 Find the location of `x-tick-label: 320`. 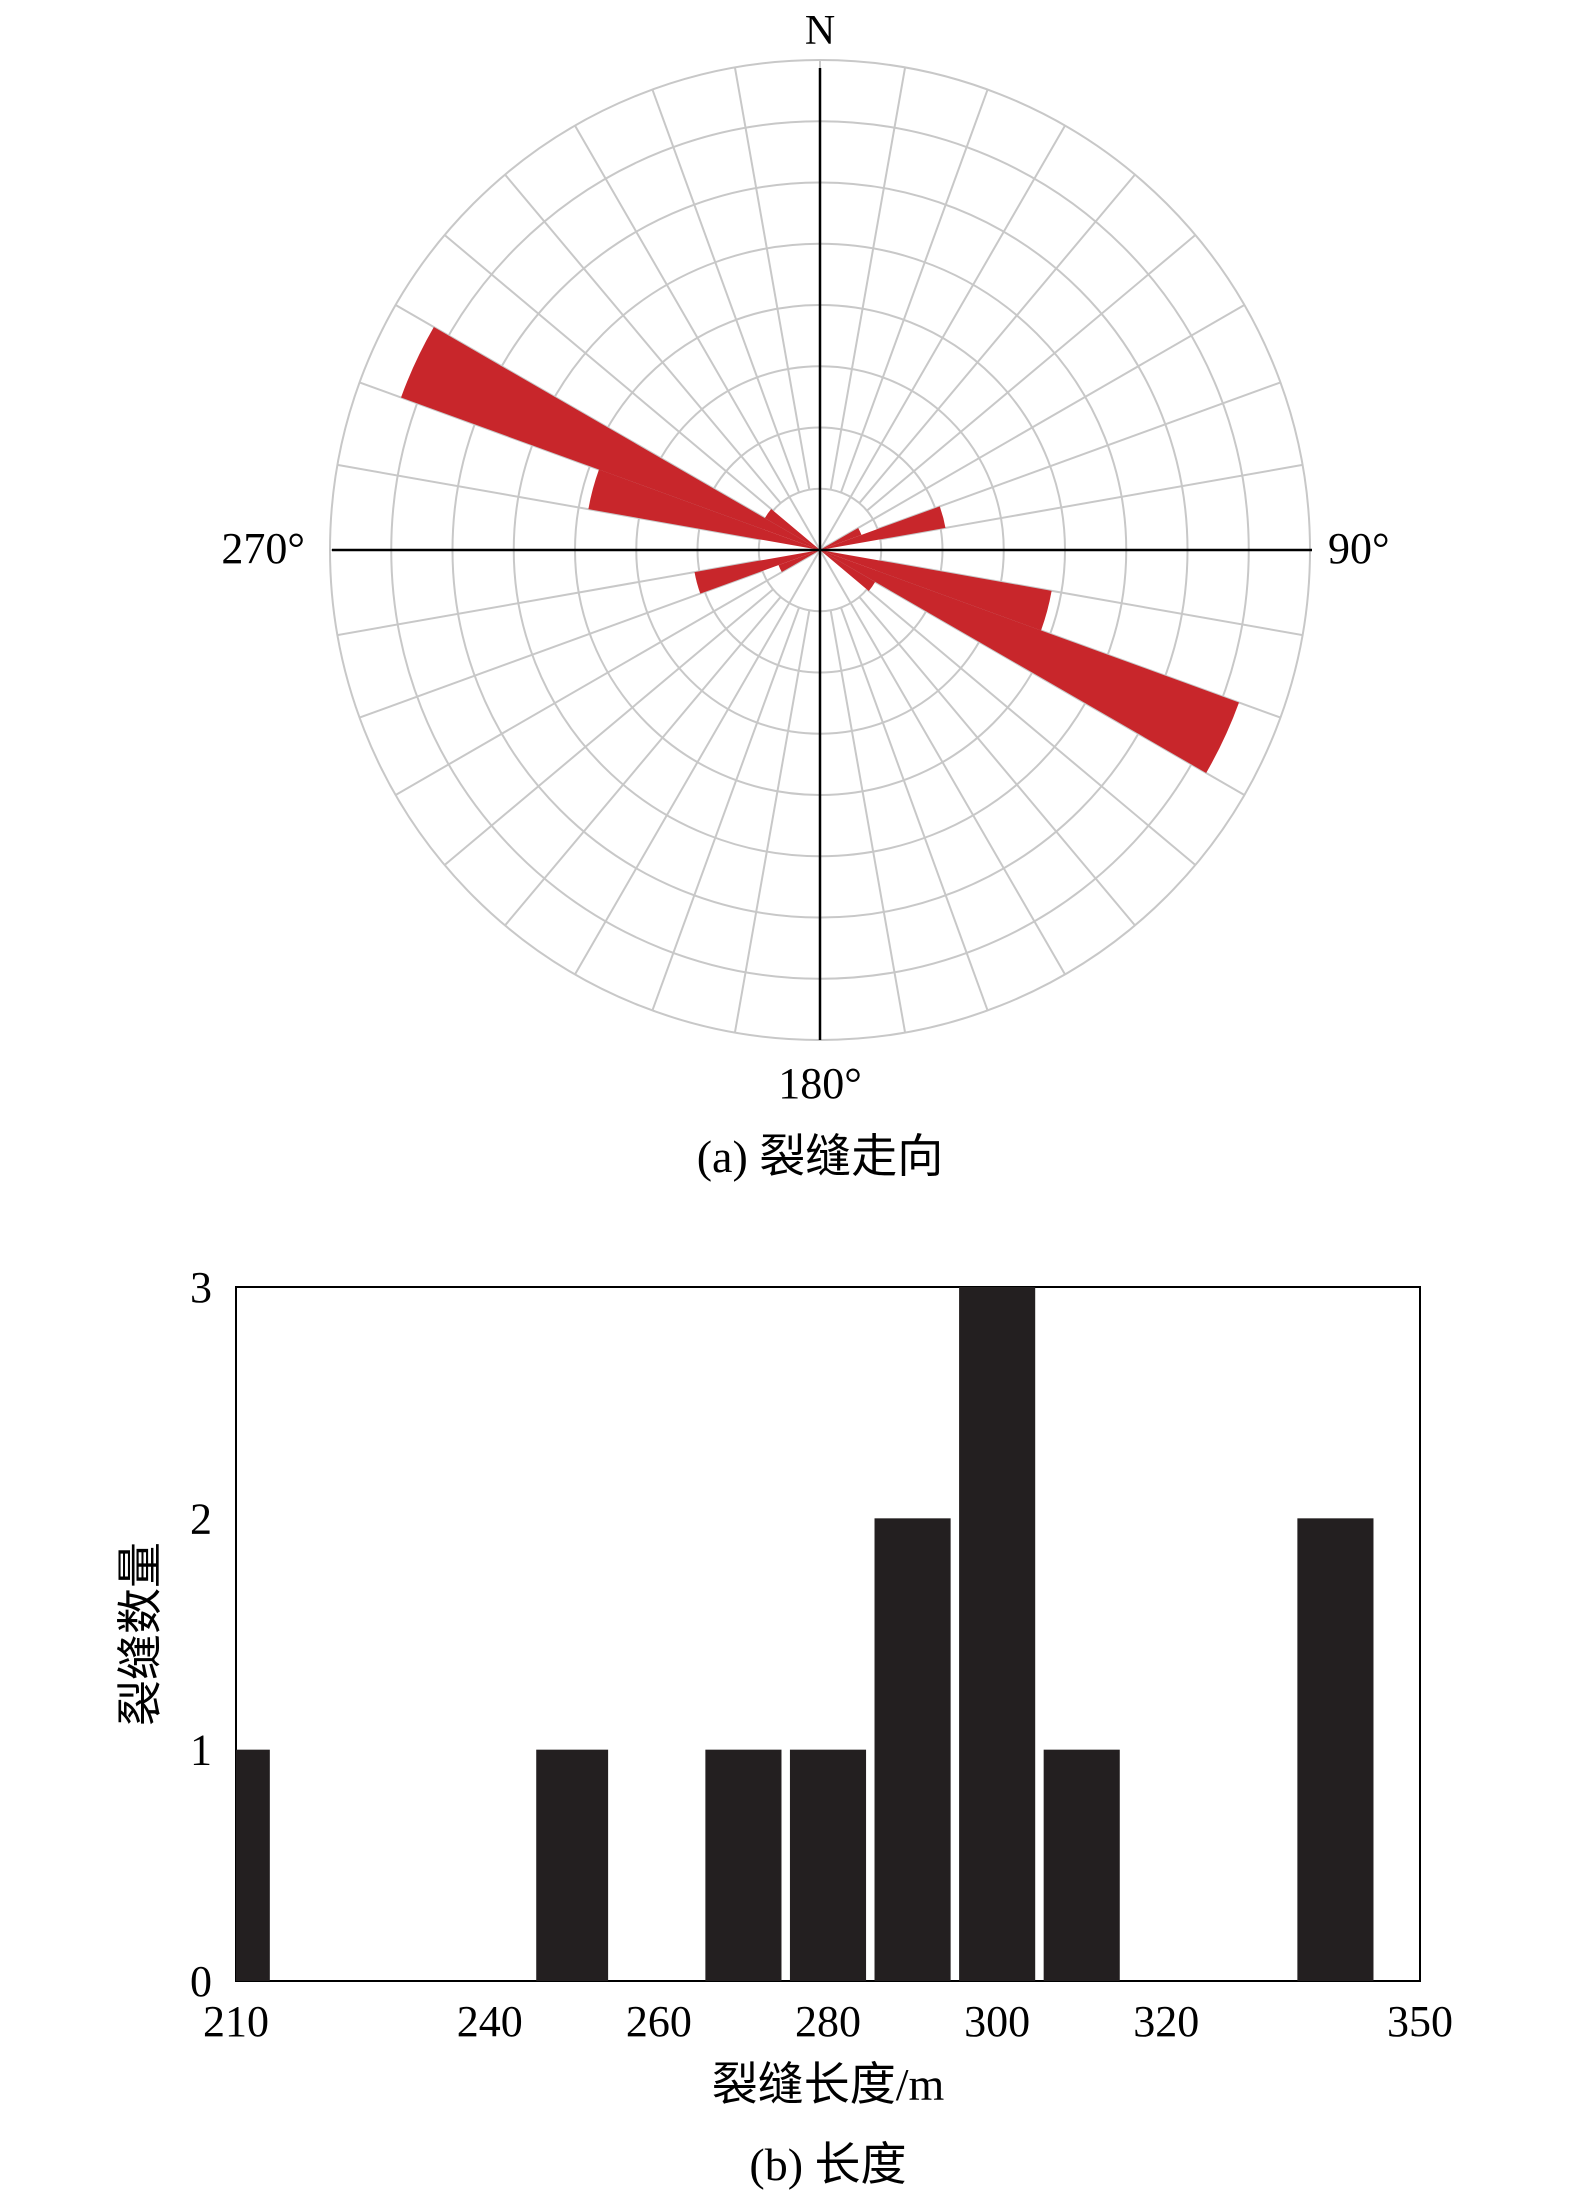

x-tick-label: 320 is located at coordinates (1166, 2021).